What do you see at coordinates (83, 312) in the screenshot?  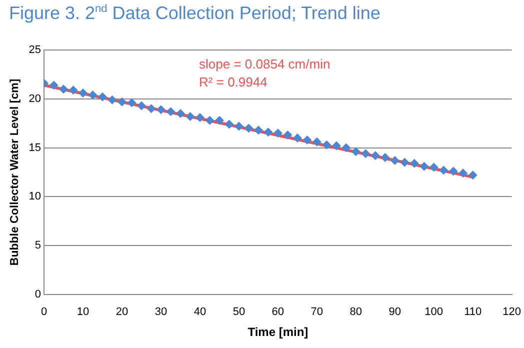 I see `x-tick-label: 10` at bounding box center [83, 312].